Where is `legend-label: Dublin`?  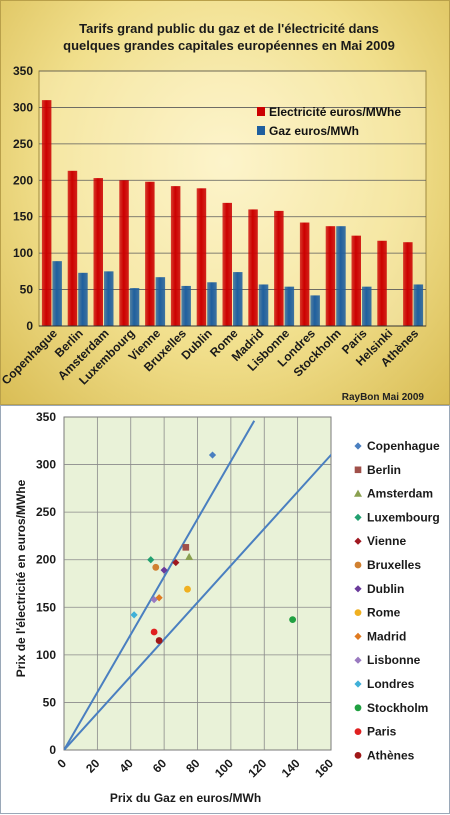 legend-label: Dublin is located at coordinates (385, 589).